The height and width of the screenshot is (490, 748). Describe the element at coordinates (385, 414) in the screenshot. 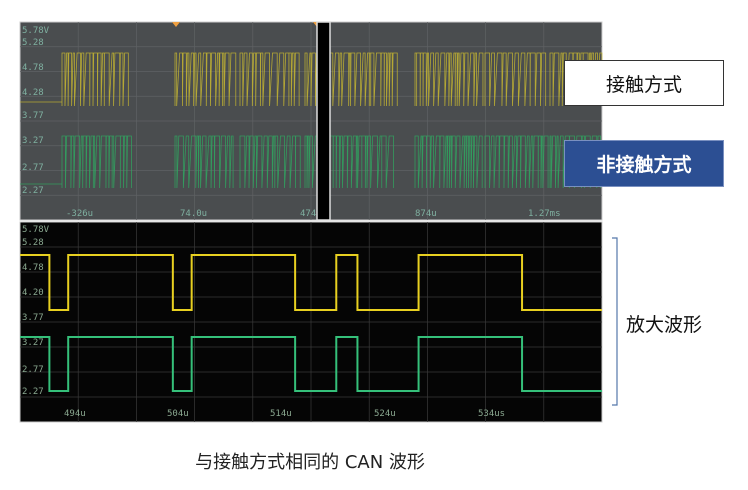

I see `x-tick-label: 524u` at that location.